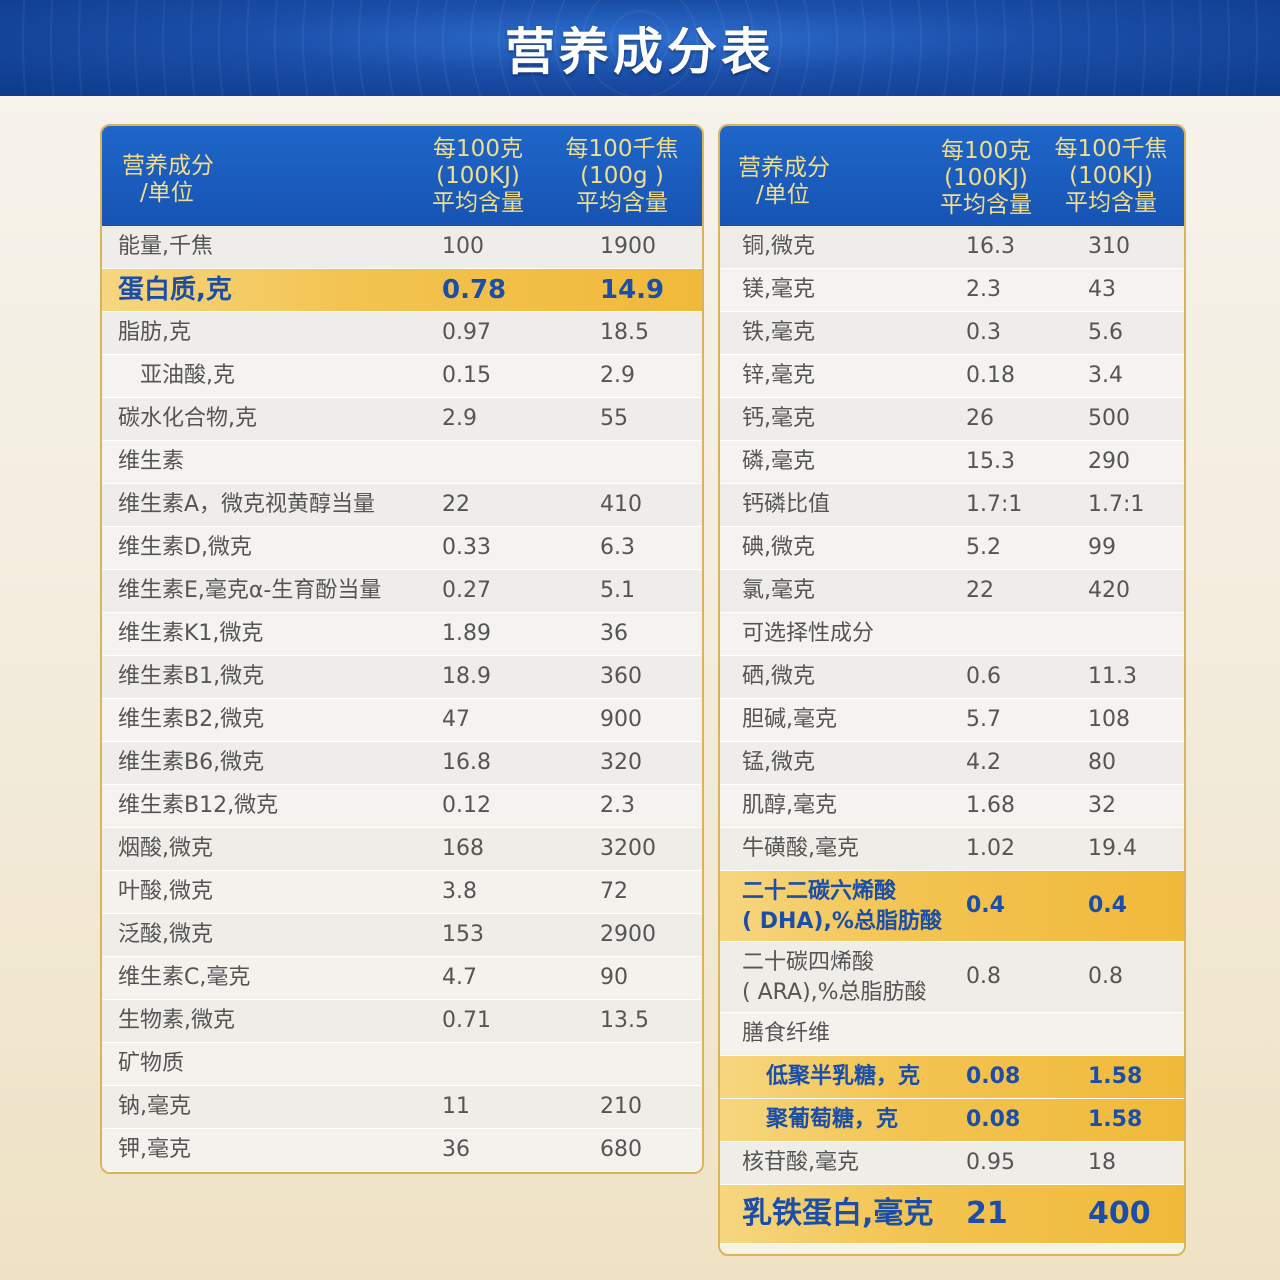 This screenshot has height=1280, width=1280. Describe the element at coordinates (154, 1106) in the screenshot. I see `nutrient-name: 钠,毫克` at that location.